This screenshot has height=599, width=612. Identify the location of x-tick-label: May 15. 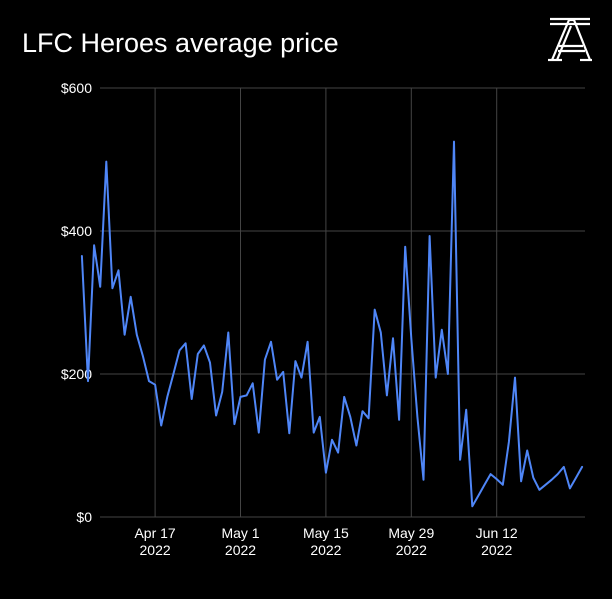
(326, 533).